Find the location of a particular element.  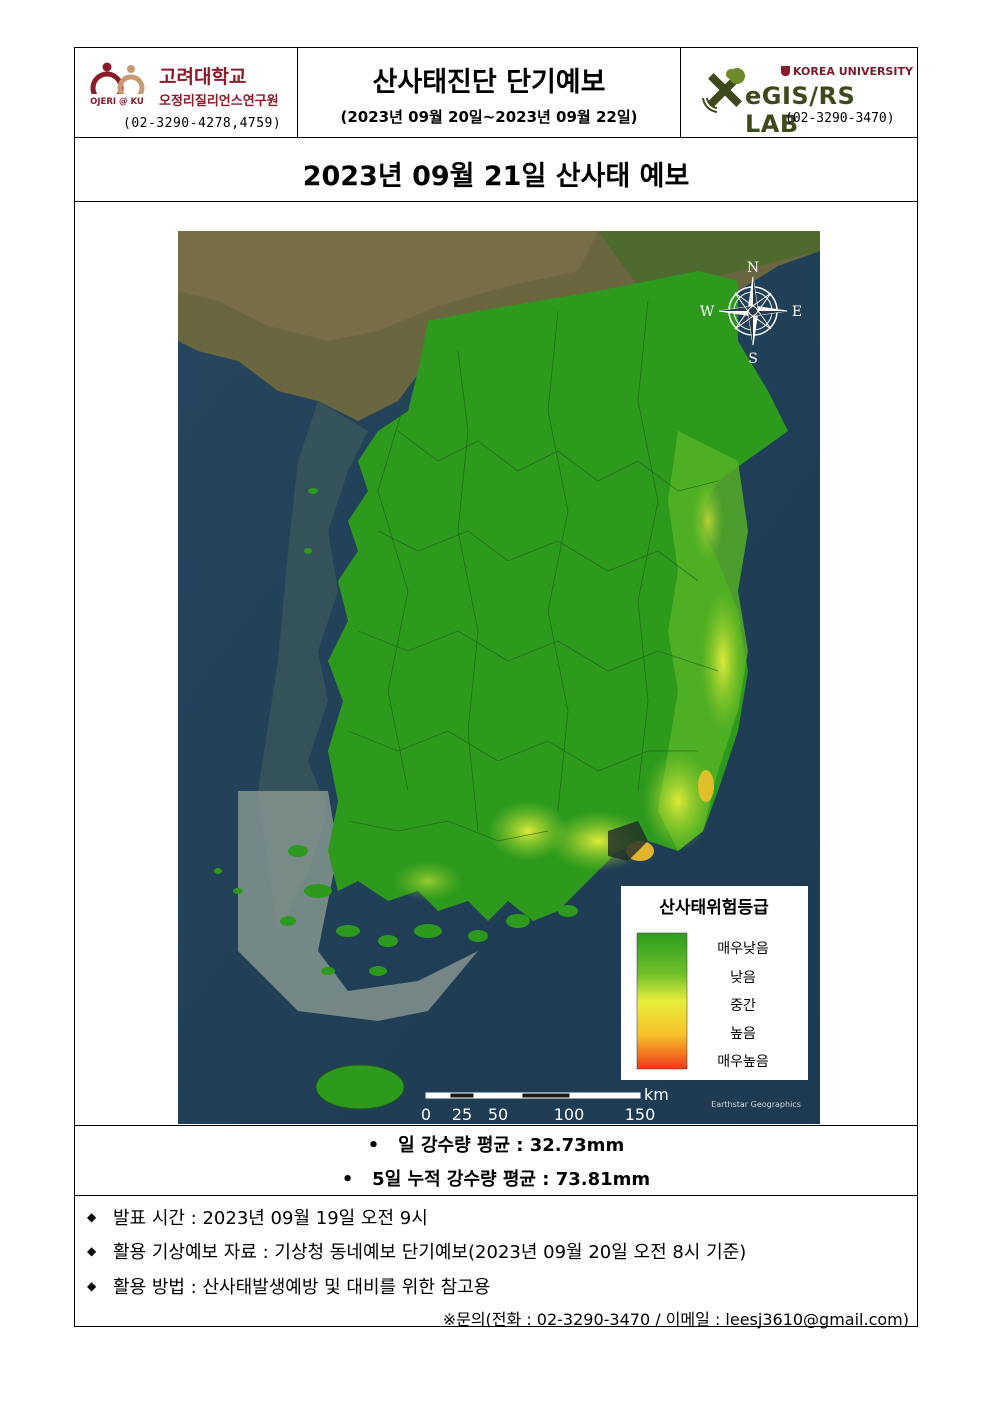

logo-text: OJERI @ KU is located at coordinates (117, 102).